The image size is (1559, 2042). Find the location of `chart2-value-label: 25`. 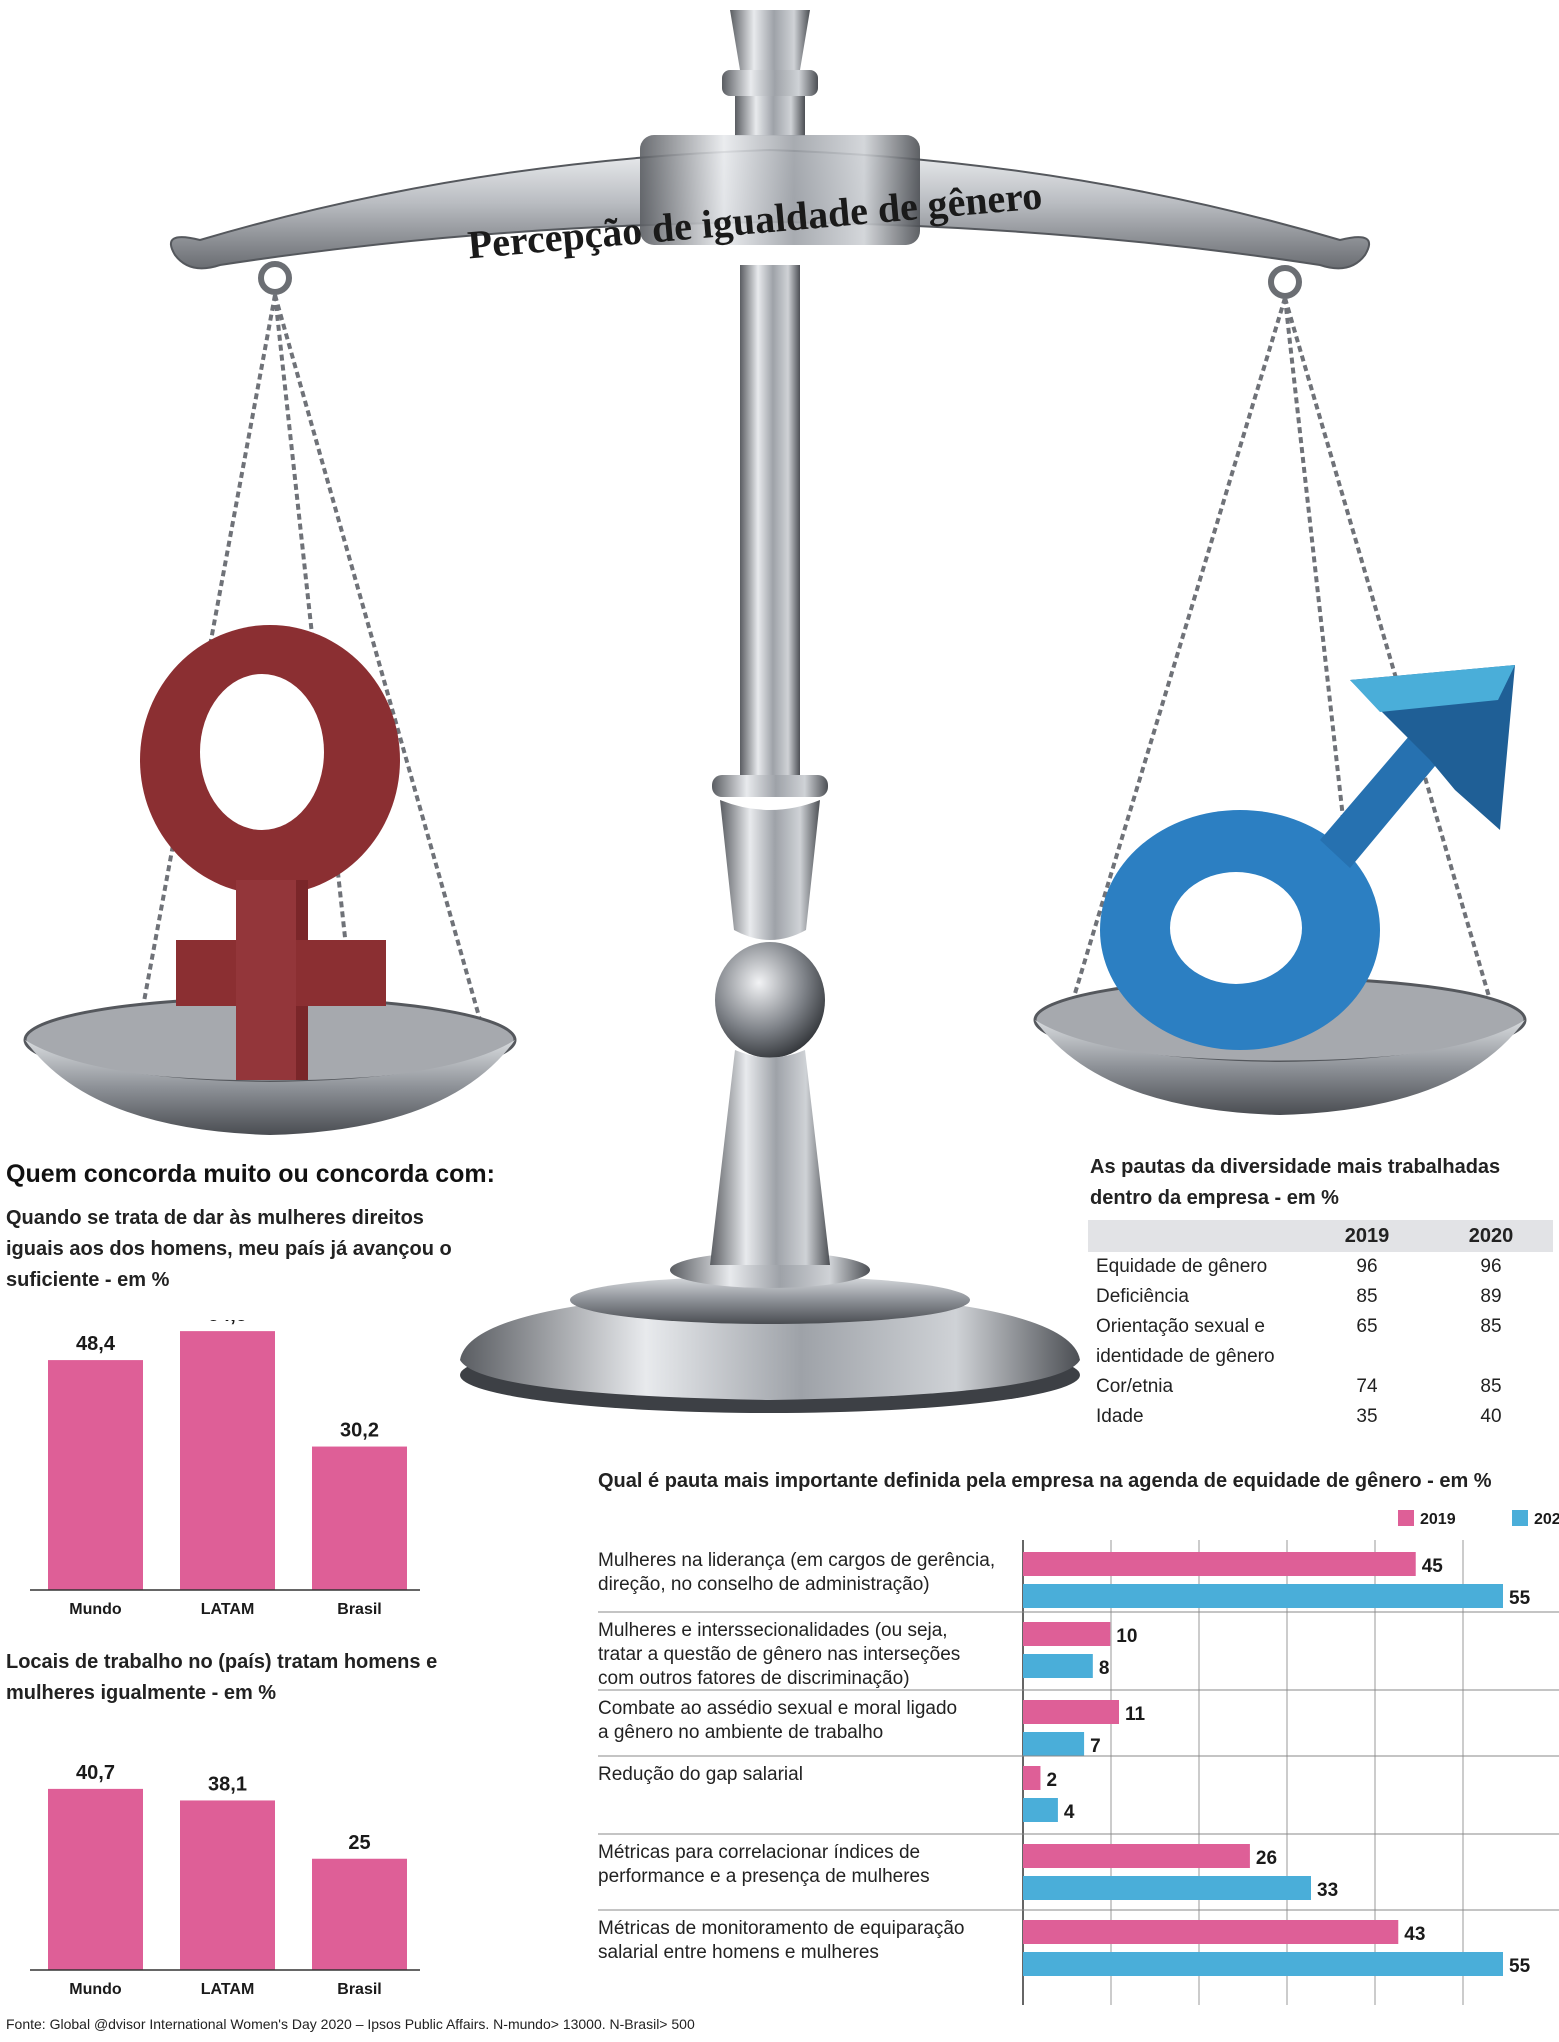

chart2-value-label: 25 is located at coordinates (359, 1843).